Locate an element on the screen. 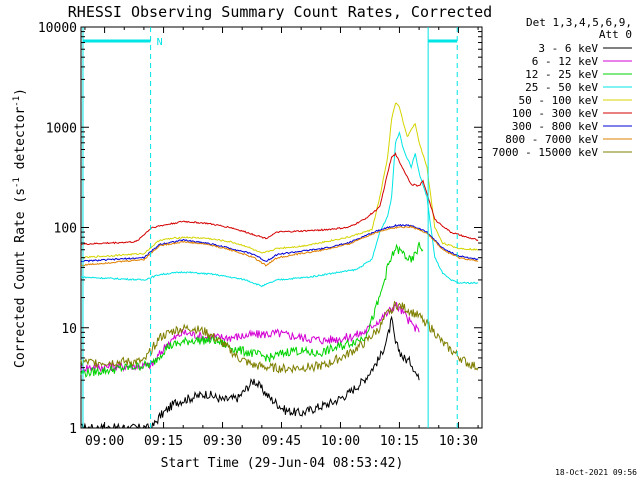 The height and width of the screenshot is (480, 640). y-tick-label: 100 is located at coordinates (65, 229).